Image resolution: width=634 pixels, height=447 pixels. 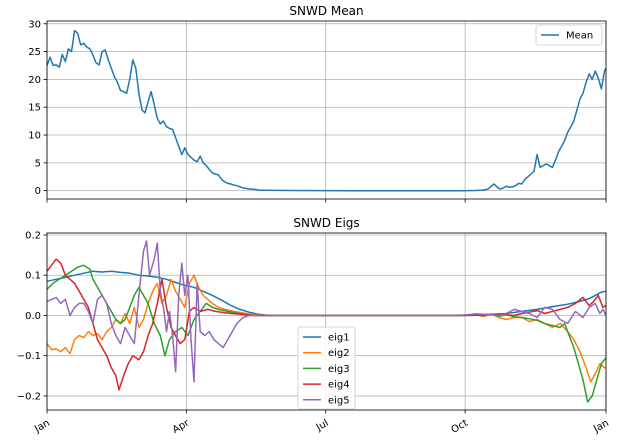 What do you see at coordinates (34, 52) in the screenshot?
I see `y-tick-label: 25` at bounding box center [34, 52].